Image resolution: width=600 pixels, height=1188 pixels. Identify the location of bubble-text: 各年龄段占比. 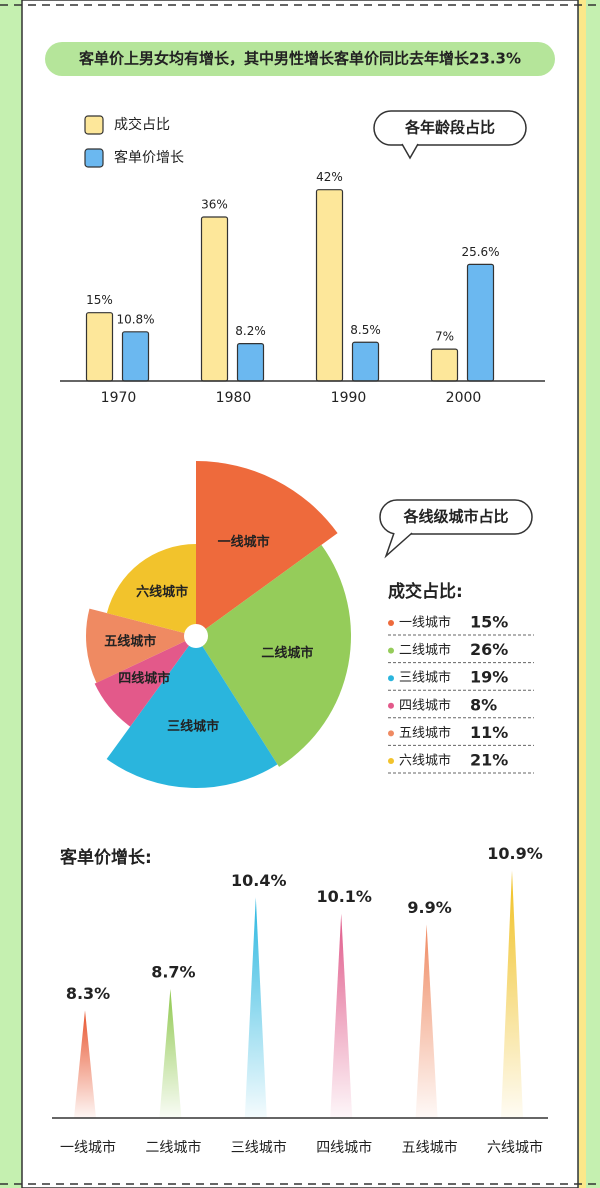
(449, 128).